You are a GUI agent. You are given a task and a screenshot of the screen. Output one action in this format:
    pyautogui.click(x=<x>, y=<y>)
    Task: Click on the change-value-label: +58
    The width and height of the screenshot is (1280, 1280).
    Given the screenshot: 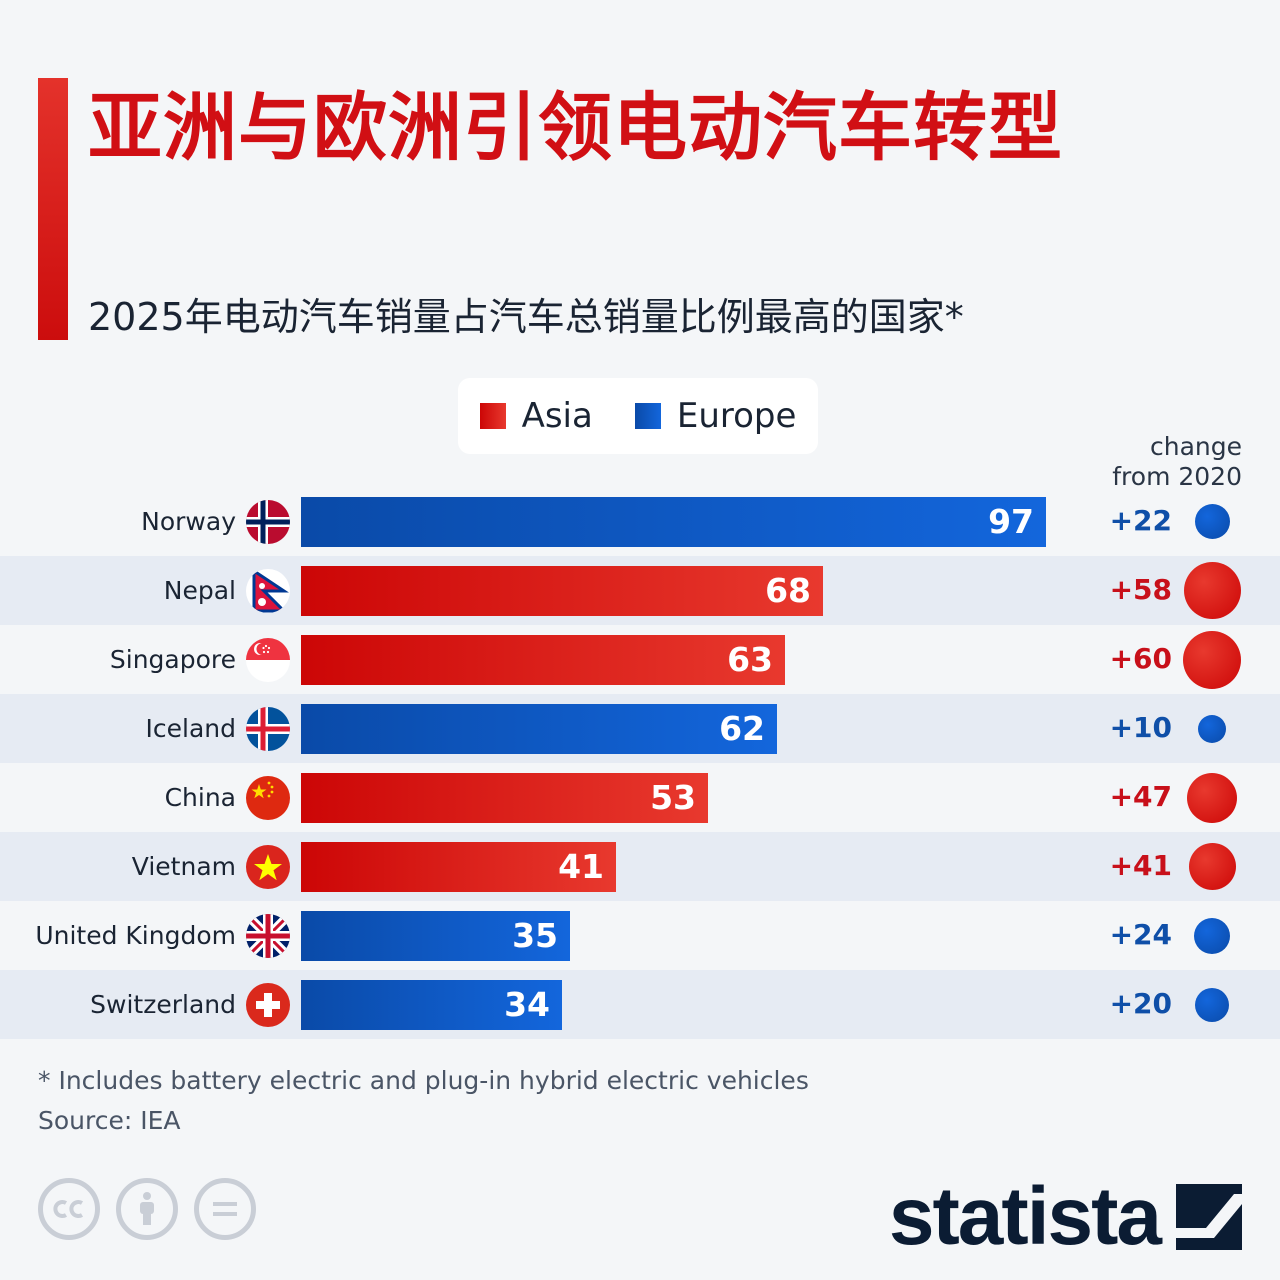 What is the action you would take?
    pyautogui.click(x=1140, y=589)
    